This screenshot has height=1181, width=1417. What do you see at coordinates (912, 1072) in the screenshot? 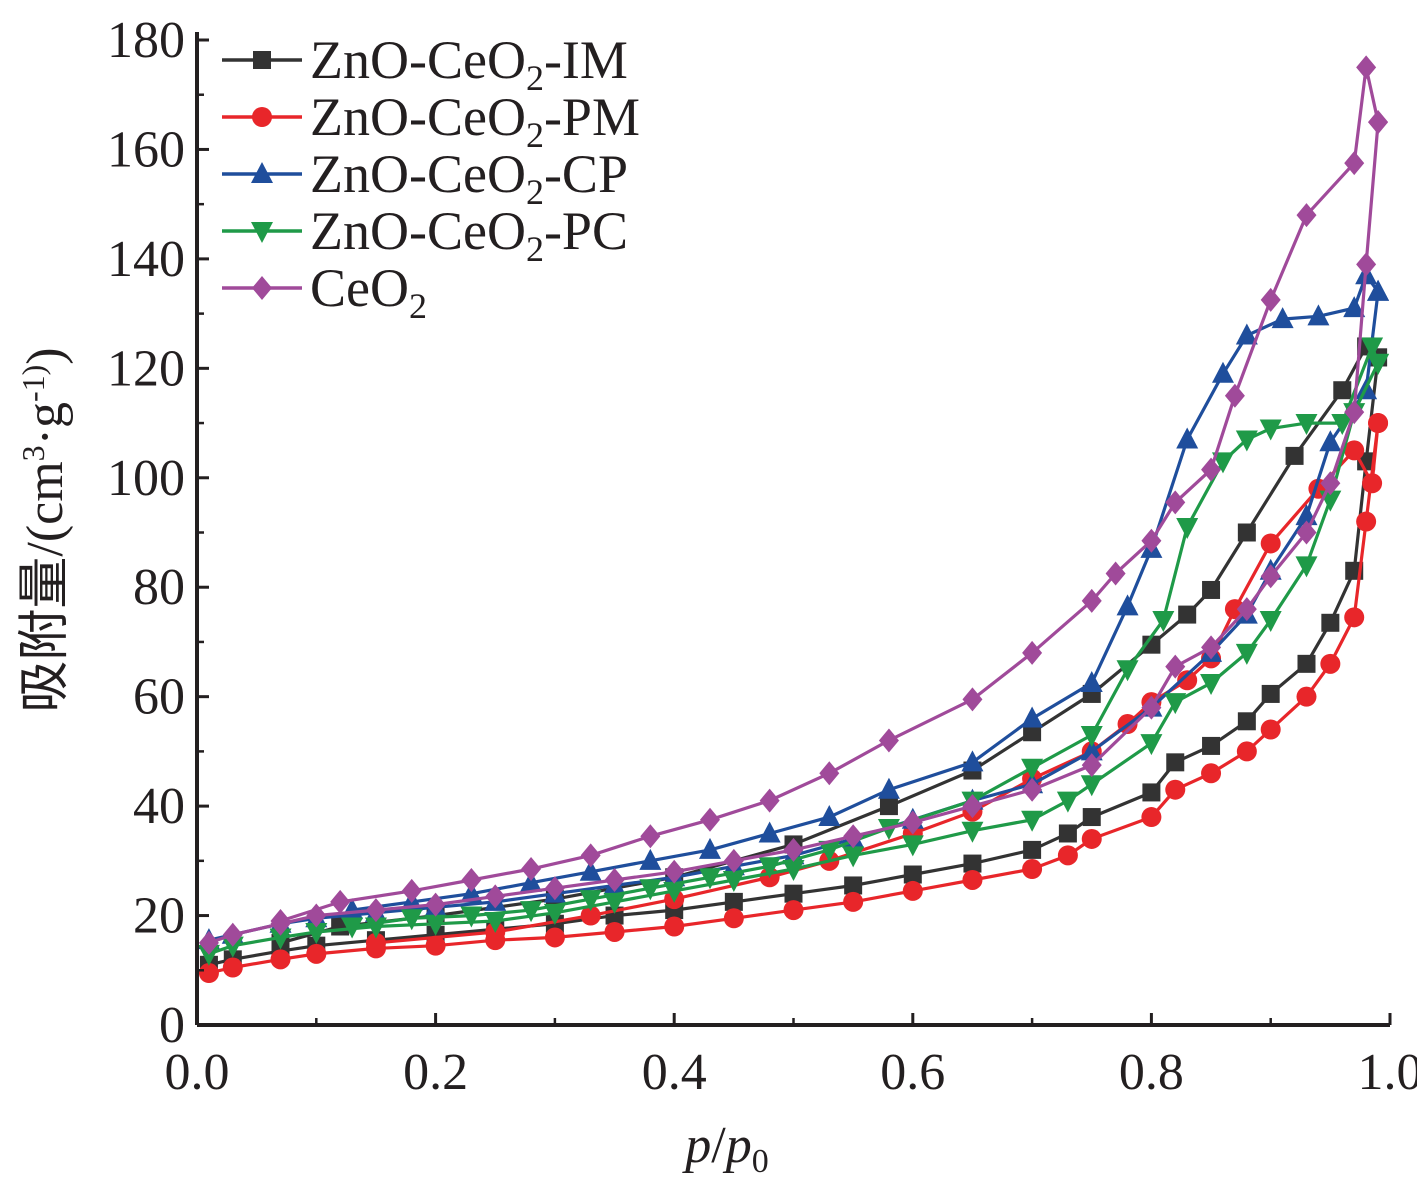
I see `x-tick-label: 0.6` at bounding box center [912, 1072].